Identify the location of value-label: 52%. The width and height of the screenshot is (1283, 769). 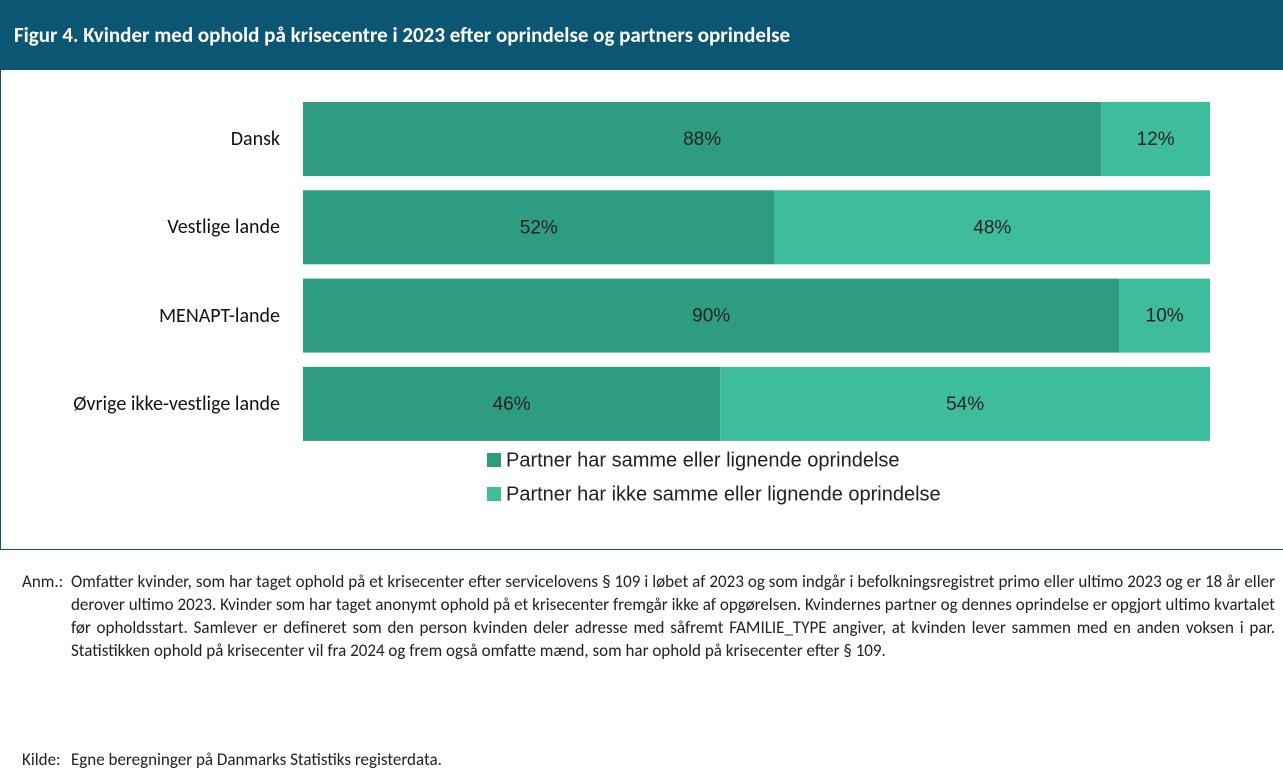
(539, 227).